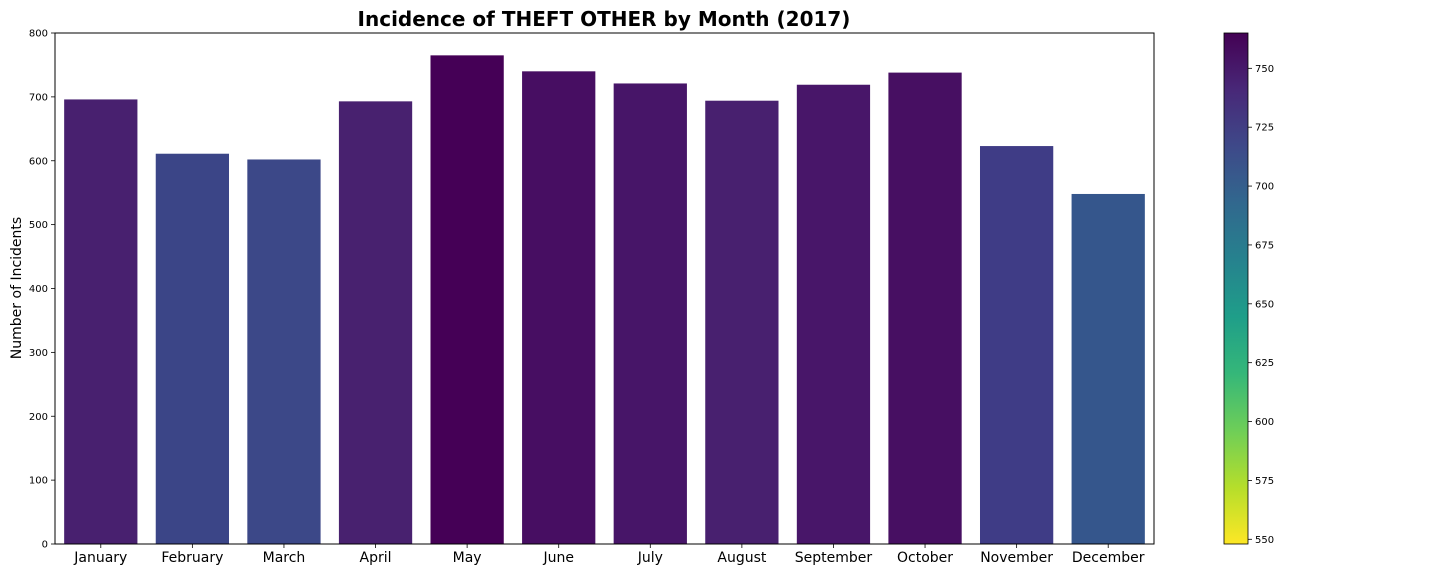 The image size is (1440, 581). What do you see at coordinates (1264, 304) in the screenshot?
I see `colorbar-tick-label: 650` at bounding box center [1264, 304].